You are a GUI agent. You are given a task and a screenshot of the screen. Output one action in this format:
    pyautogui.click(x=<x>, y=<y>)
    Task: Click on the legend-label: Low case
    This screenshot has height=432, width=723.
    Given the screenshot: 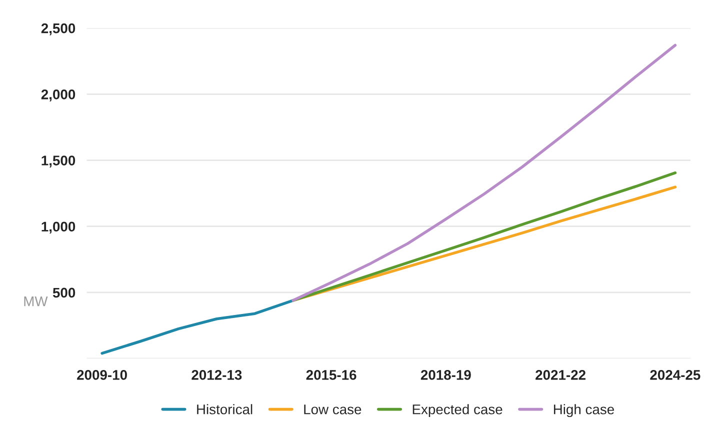 What is the action you would take?
    pyautogui.click(x=333, y=409)
    